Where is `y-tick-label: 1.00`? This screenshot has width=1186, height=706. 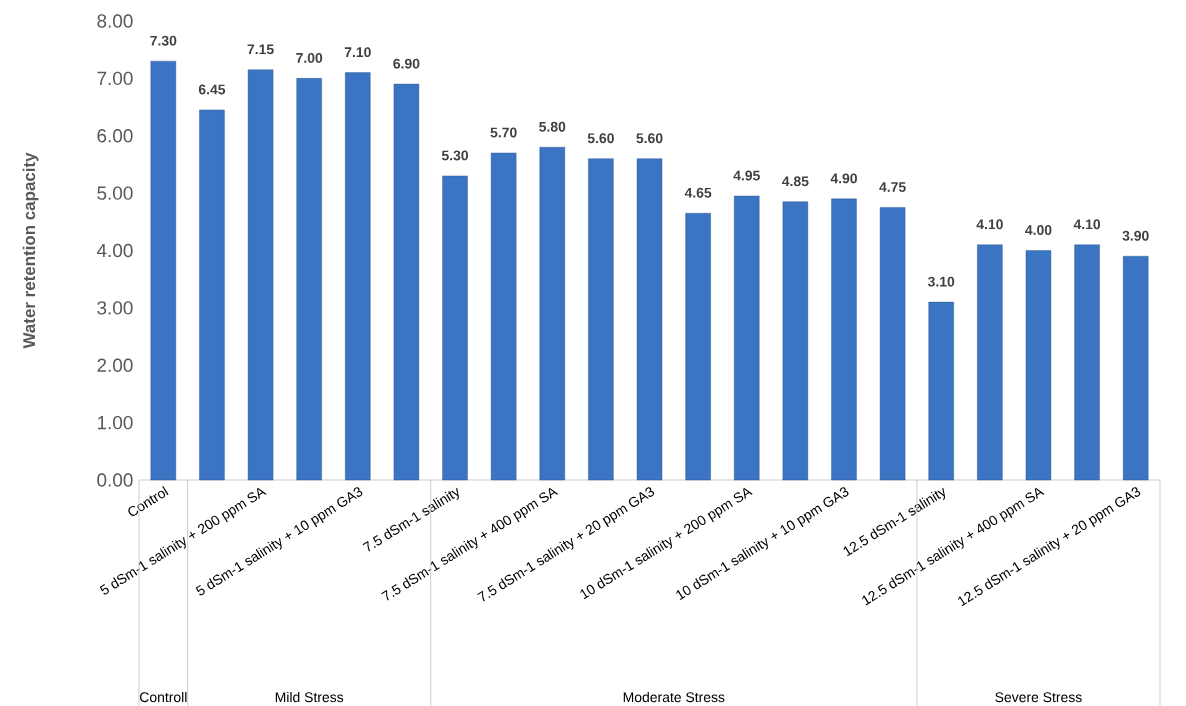
y-tick-label: 1.00 is located at coordinates (115, 422).